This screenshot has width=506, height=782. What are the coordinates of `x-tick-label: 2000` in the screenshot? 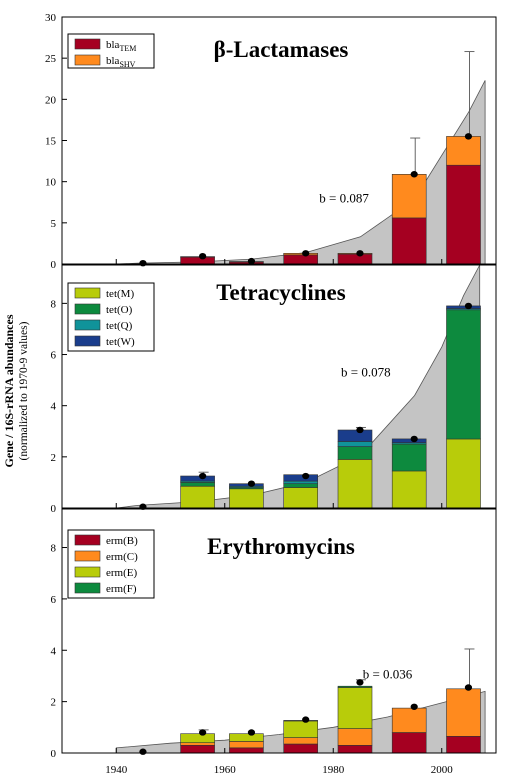 It's located at (442, 770).